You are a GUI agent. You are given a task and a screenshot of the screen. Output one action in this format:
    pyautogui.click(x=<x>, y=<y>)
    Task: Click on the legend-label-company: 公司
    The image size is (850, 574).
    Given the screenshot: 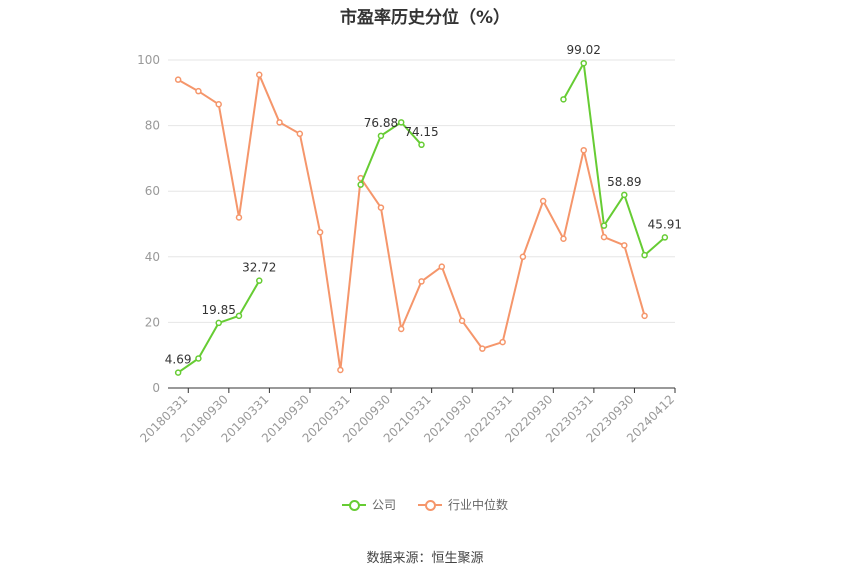 What is the action you would take?
    pyautogui.click(x=383, y=505)
    